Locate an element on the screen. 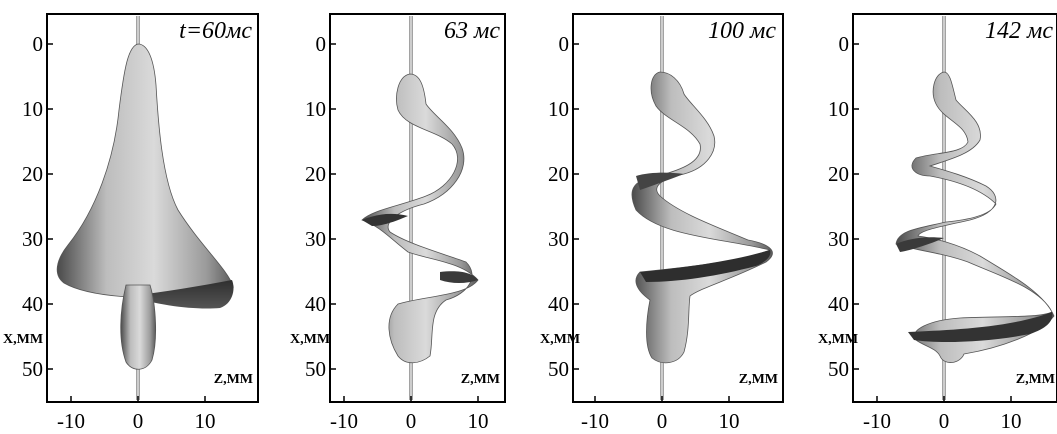 This screenshot has width=1057, height=434. panel-4-y-tick-label-30: 30 is located at coordinates (838, 239).